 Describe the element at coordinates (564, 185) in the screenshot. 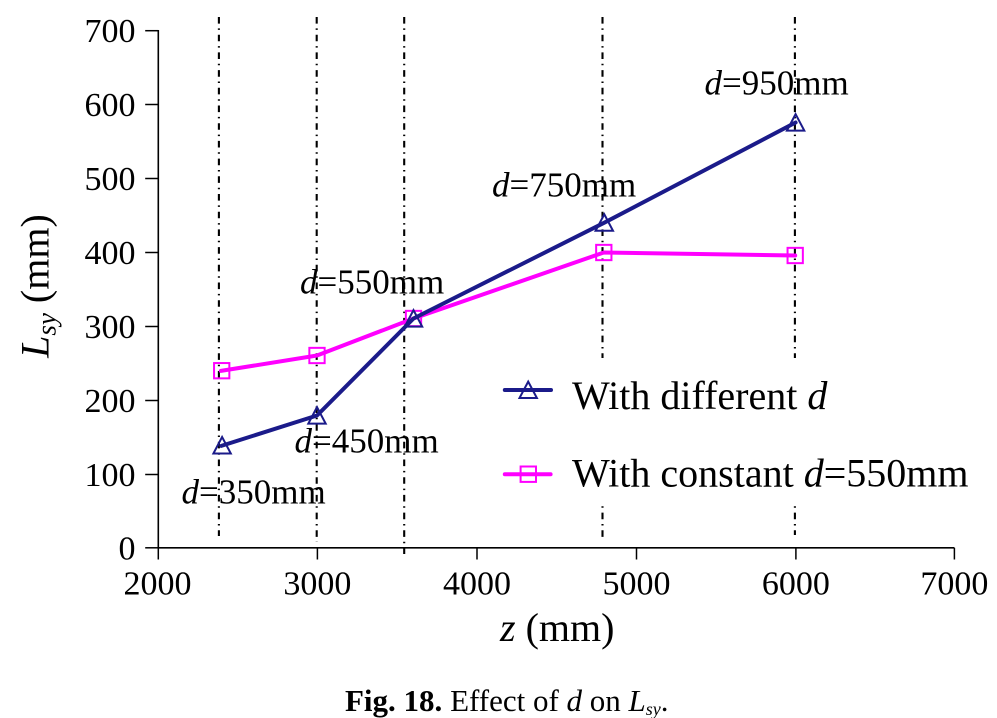

I see `svg-text: d=750mm` at that location.